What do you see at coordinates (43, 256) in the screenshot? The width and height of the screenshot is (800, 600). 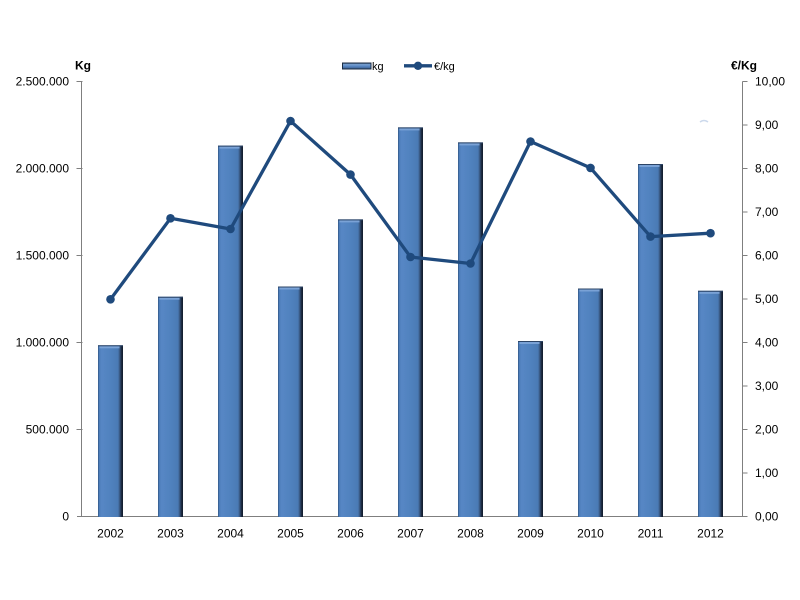 I see `svg-text: 1.500.000` at bounding box center [43, 256].